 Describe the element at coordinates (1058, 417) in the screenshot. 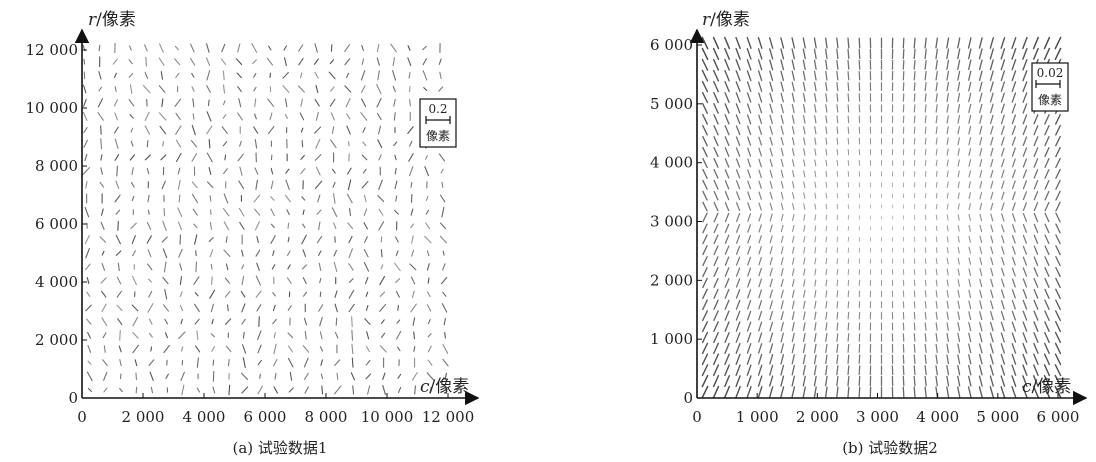

I see `x-tick-label: 6 000` at that location.